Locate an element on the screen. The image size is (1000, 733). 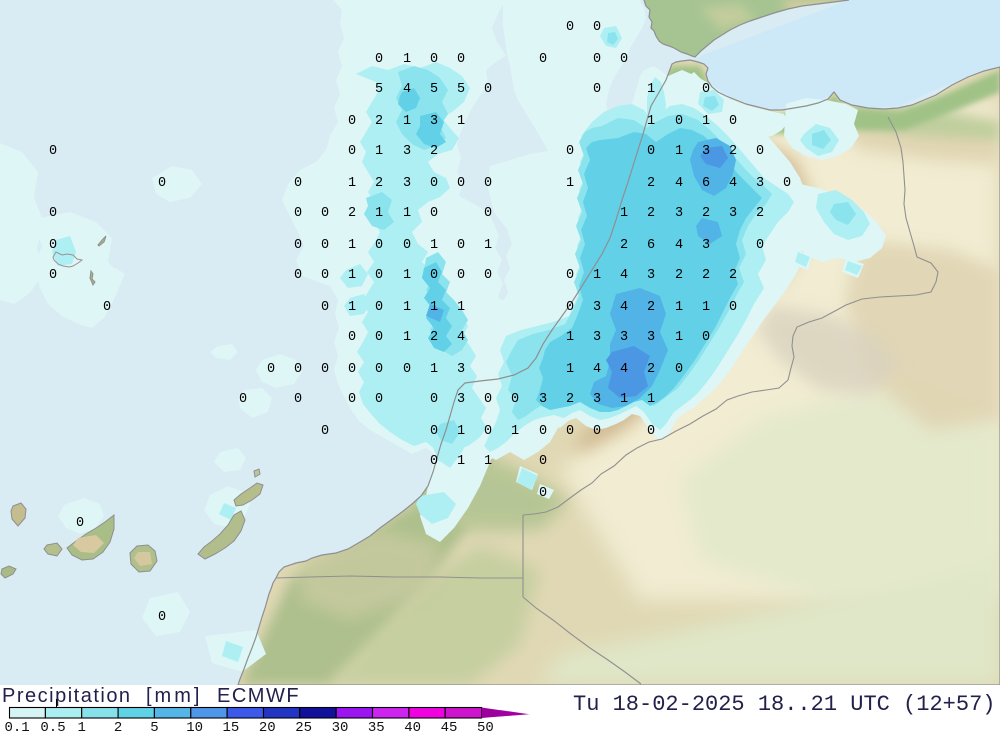
svg-text: 20 is located at coordinates (267, 726).